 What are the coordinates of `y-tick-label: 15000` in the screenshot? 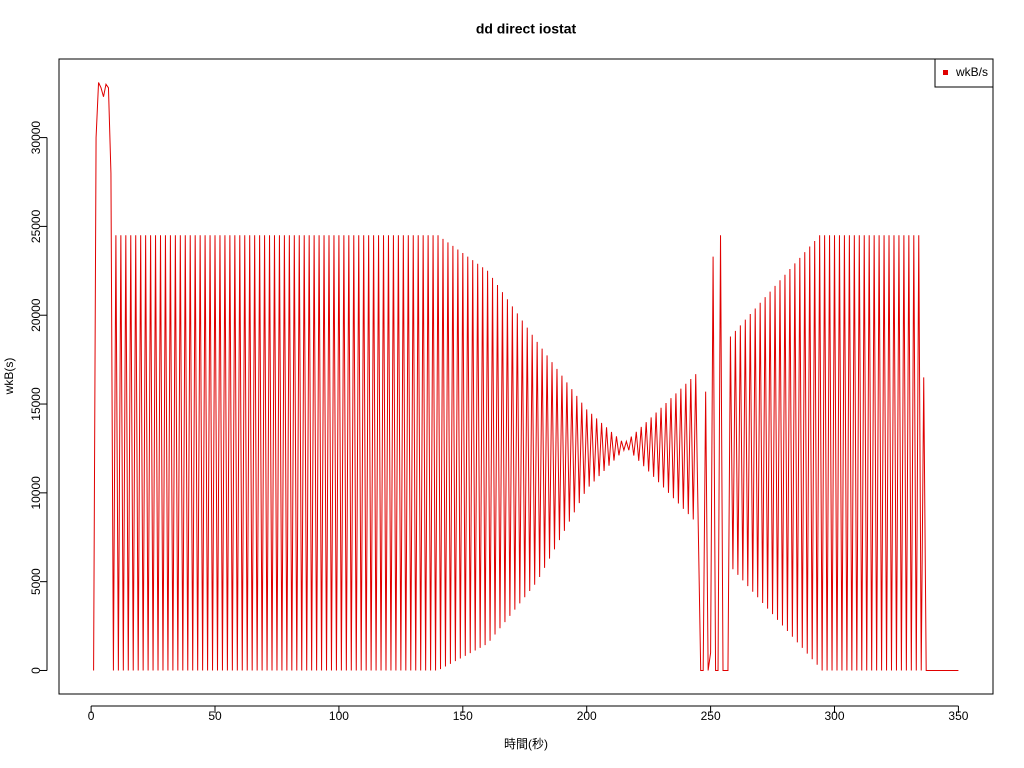 It's located at (36, 404).